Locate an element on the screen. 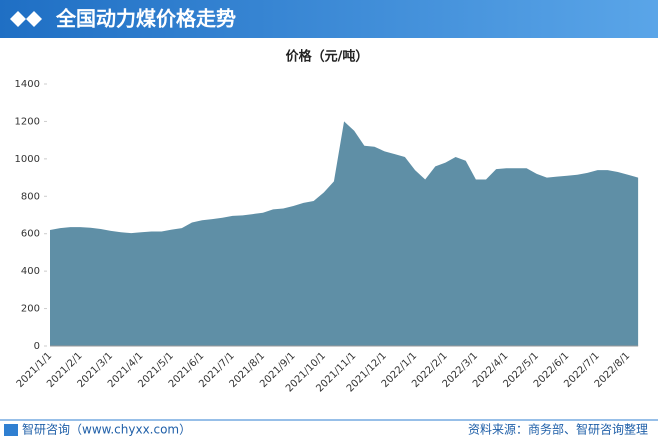 Image resolution: width=658 pixels, height=440 pixels. y-tick-label: 600 is located at coordinates (30, 234).